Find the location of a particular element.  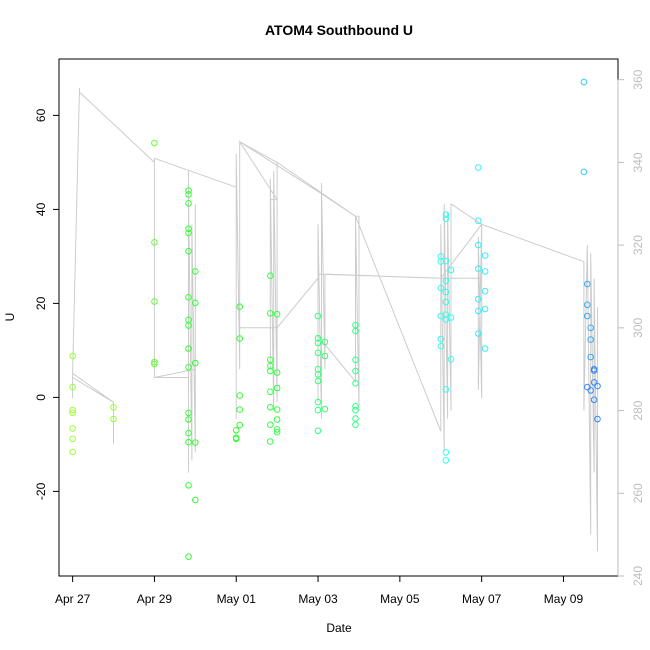

y2-tick-label: 360 is located at coordinates (638, 79).